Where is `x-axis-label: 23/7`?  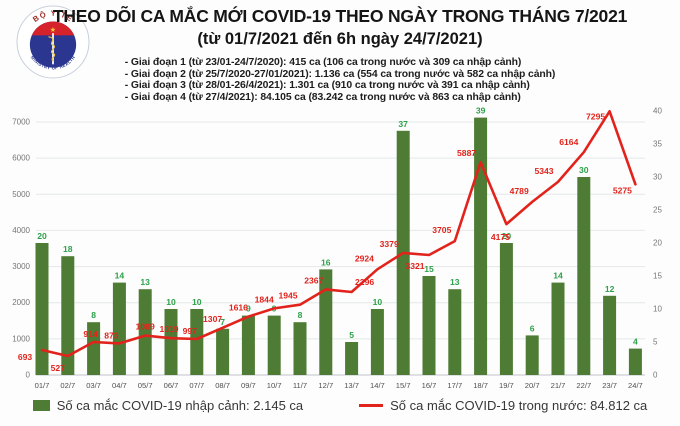 x-axis-label: 23/7 is located at coordinates (609, 385).